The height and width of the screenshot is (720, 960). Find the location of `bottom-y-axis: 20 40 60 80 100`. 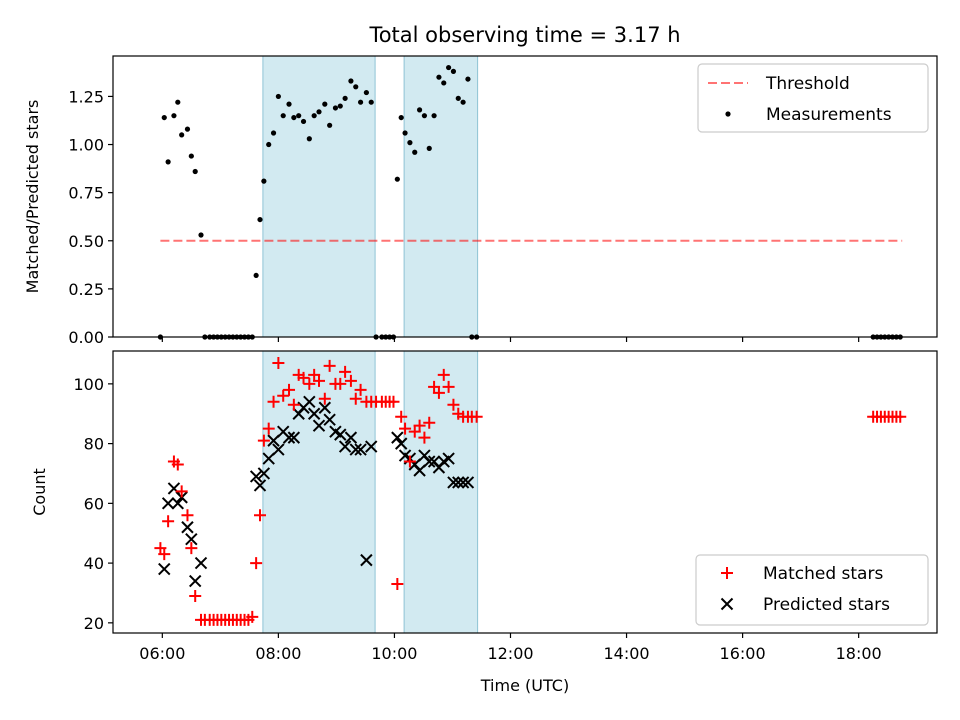

bottom-y-axis: 20 40 60 80 100 is located at coordinates (93, 504).